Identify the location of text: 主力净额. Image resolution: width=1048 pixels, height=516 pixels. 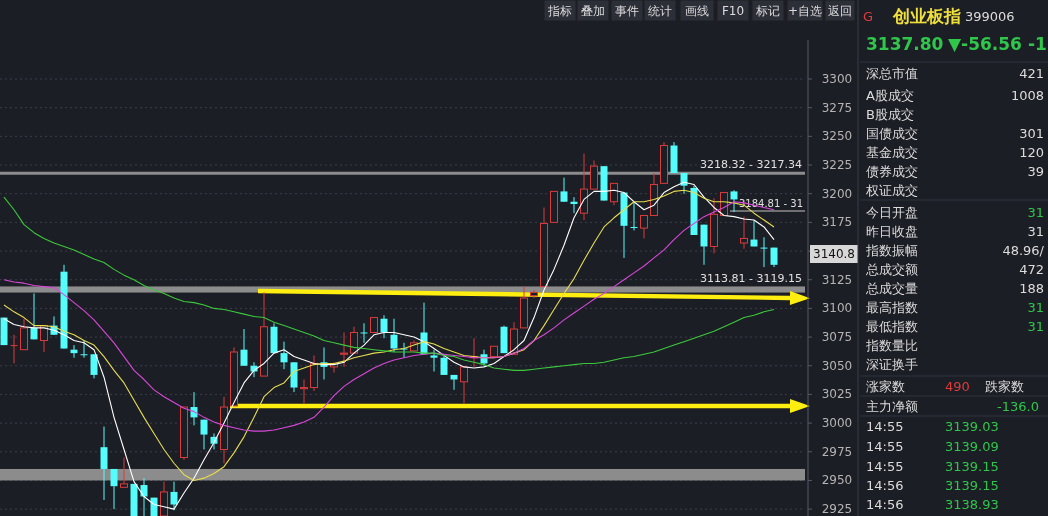
(892, 406).